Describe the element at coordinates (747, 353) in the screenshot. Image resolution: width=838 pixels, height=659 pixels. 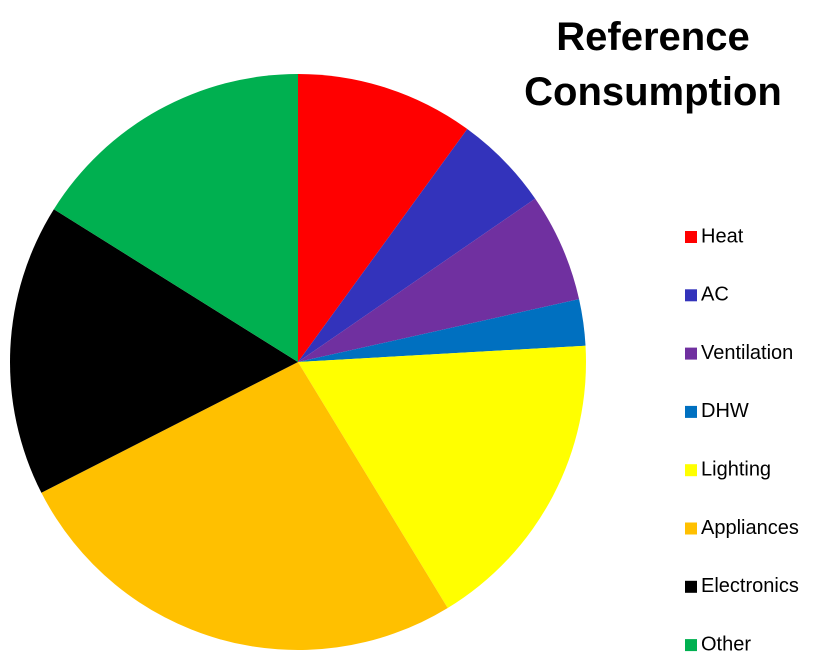
I see `legend-label: Ventilation` at that location.